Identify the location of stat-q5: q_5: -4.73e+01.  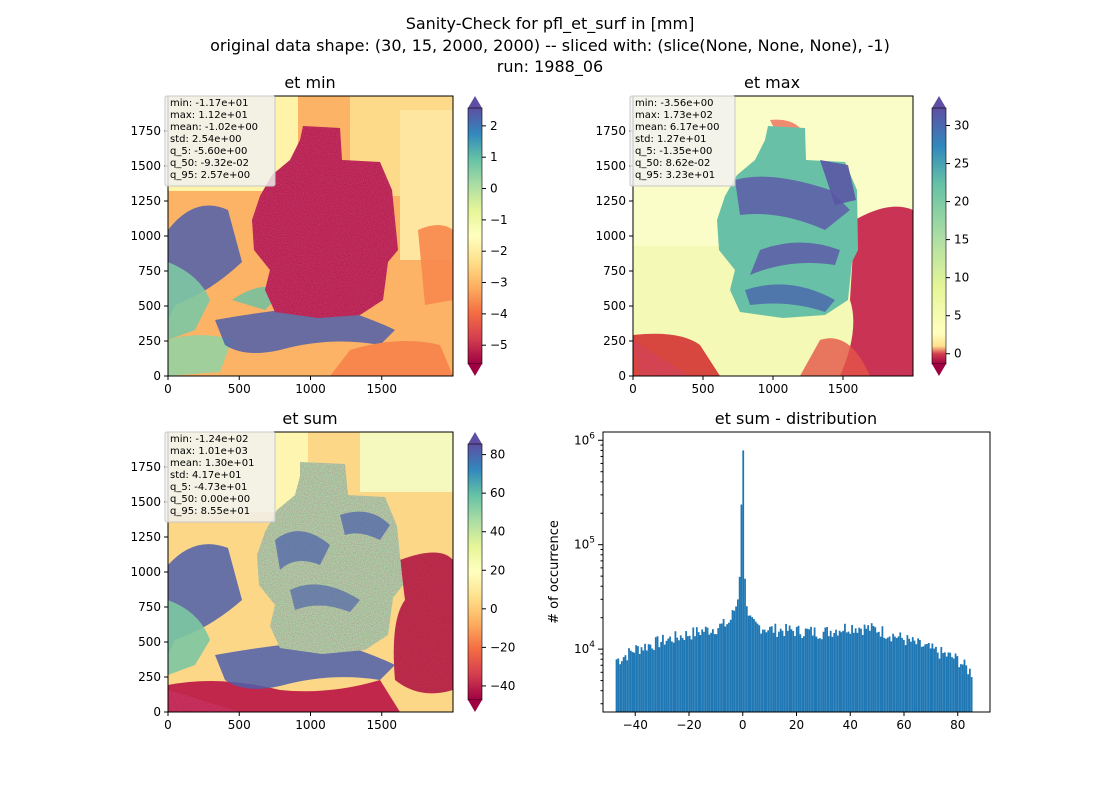
(208, 487).